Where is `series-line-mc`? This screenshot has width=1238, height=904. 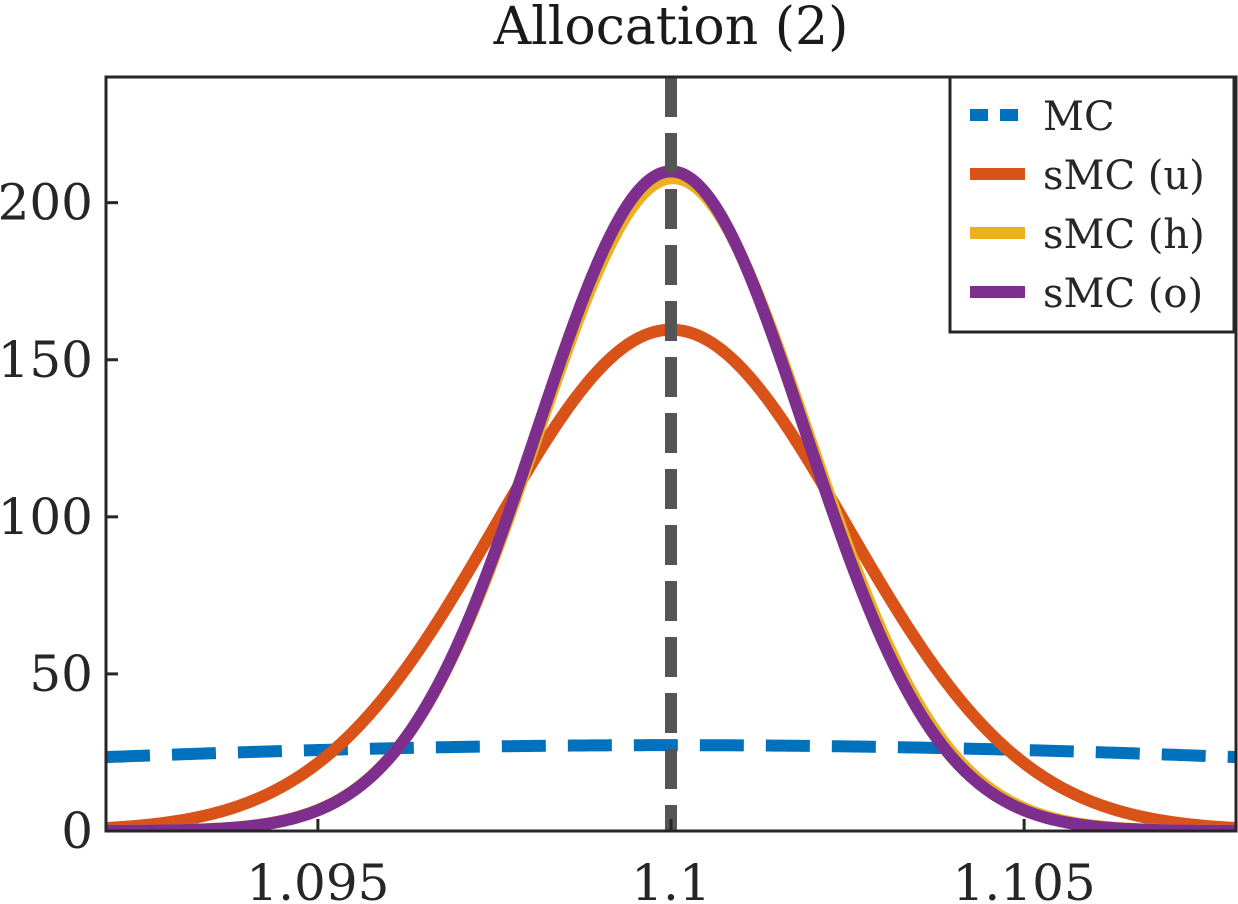
series-line-mc is located at coordinates (671, 751).